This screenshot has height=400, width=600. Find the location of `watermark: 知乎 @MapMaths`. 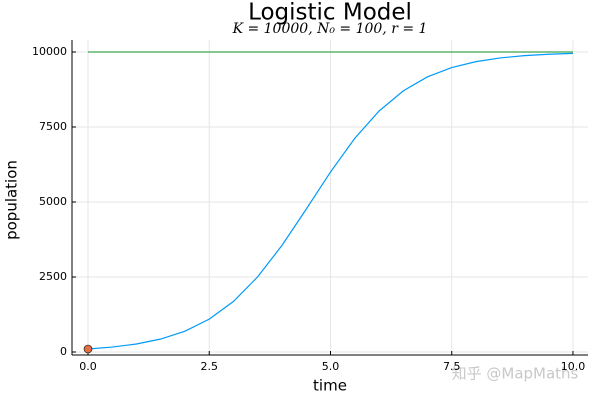

watermark: 知乎 @MapMaths is located at coordinates (515, 374).